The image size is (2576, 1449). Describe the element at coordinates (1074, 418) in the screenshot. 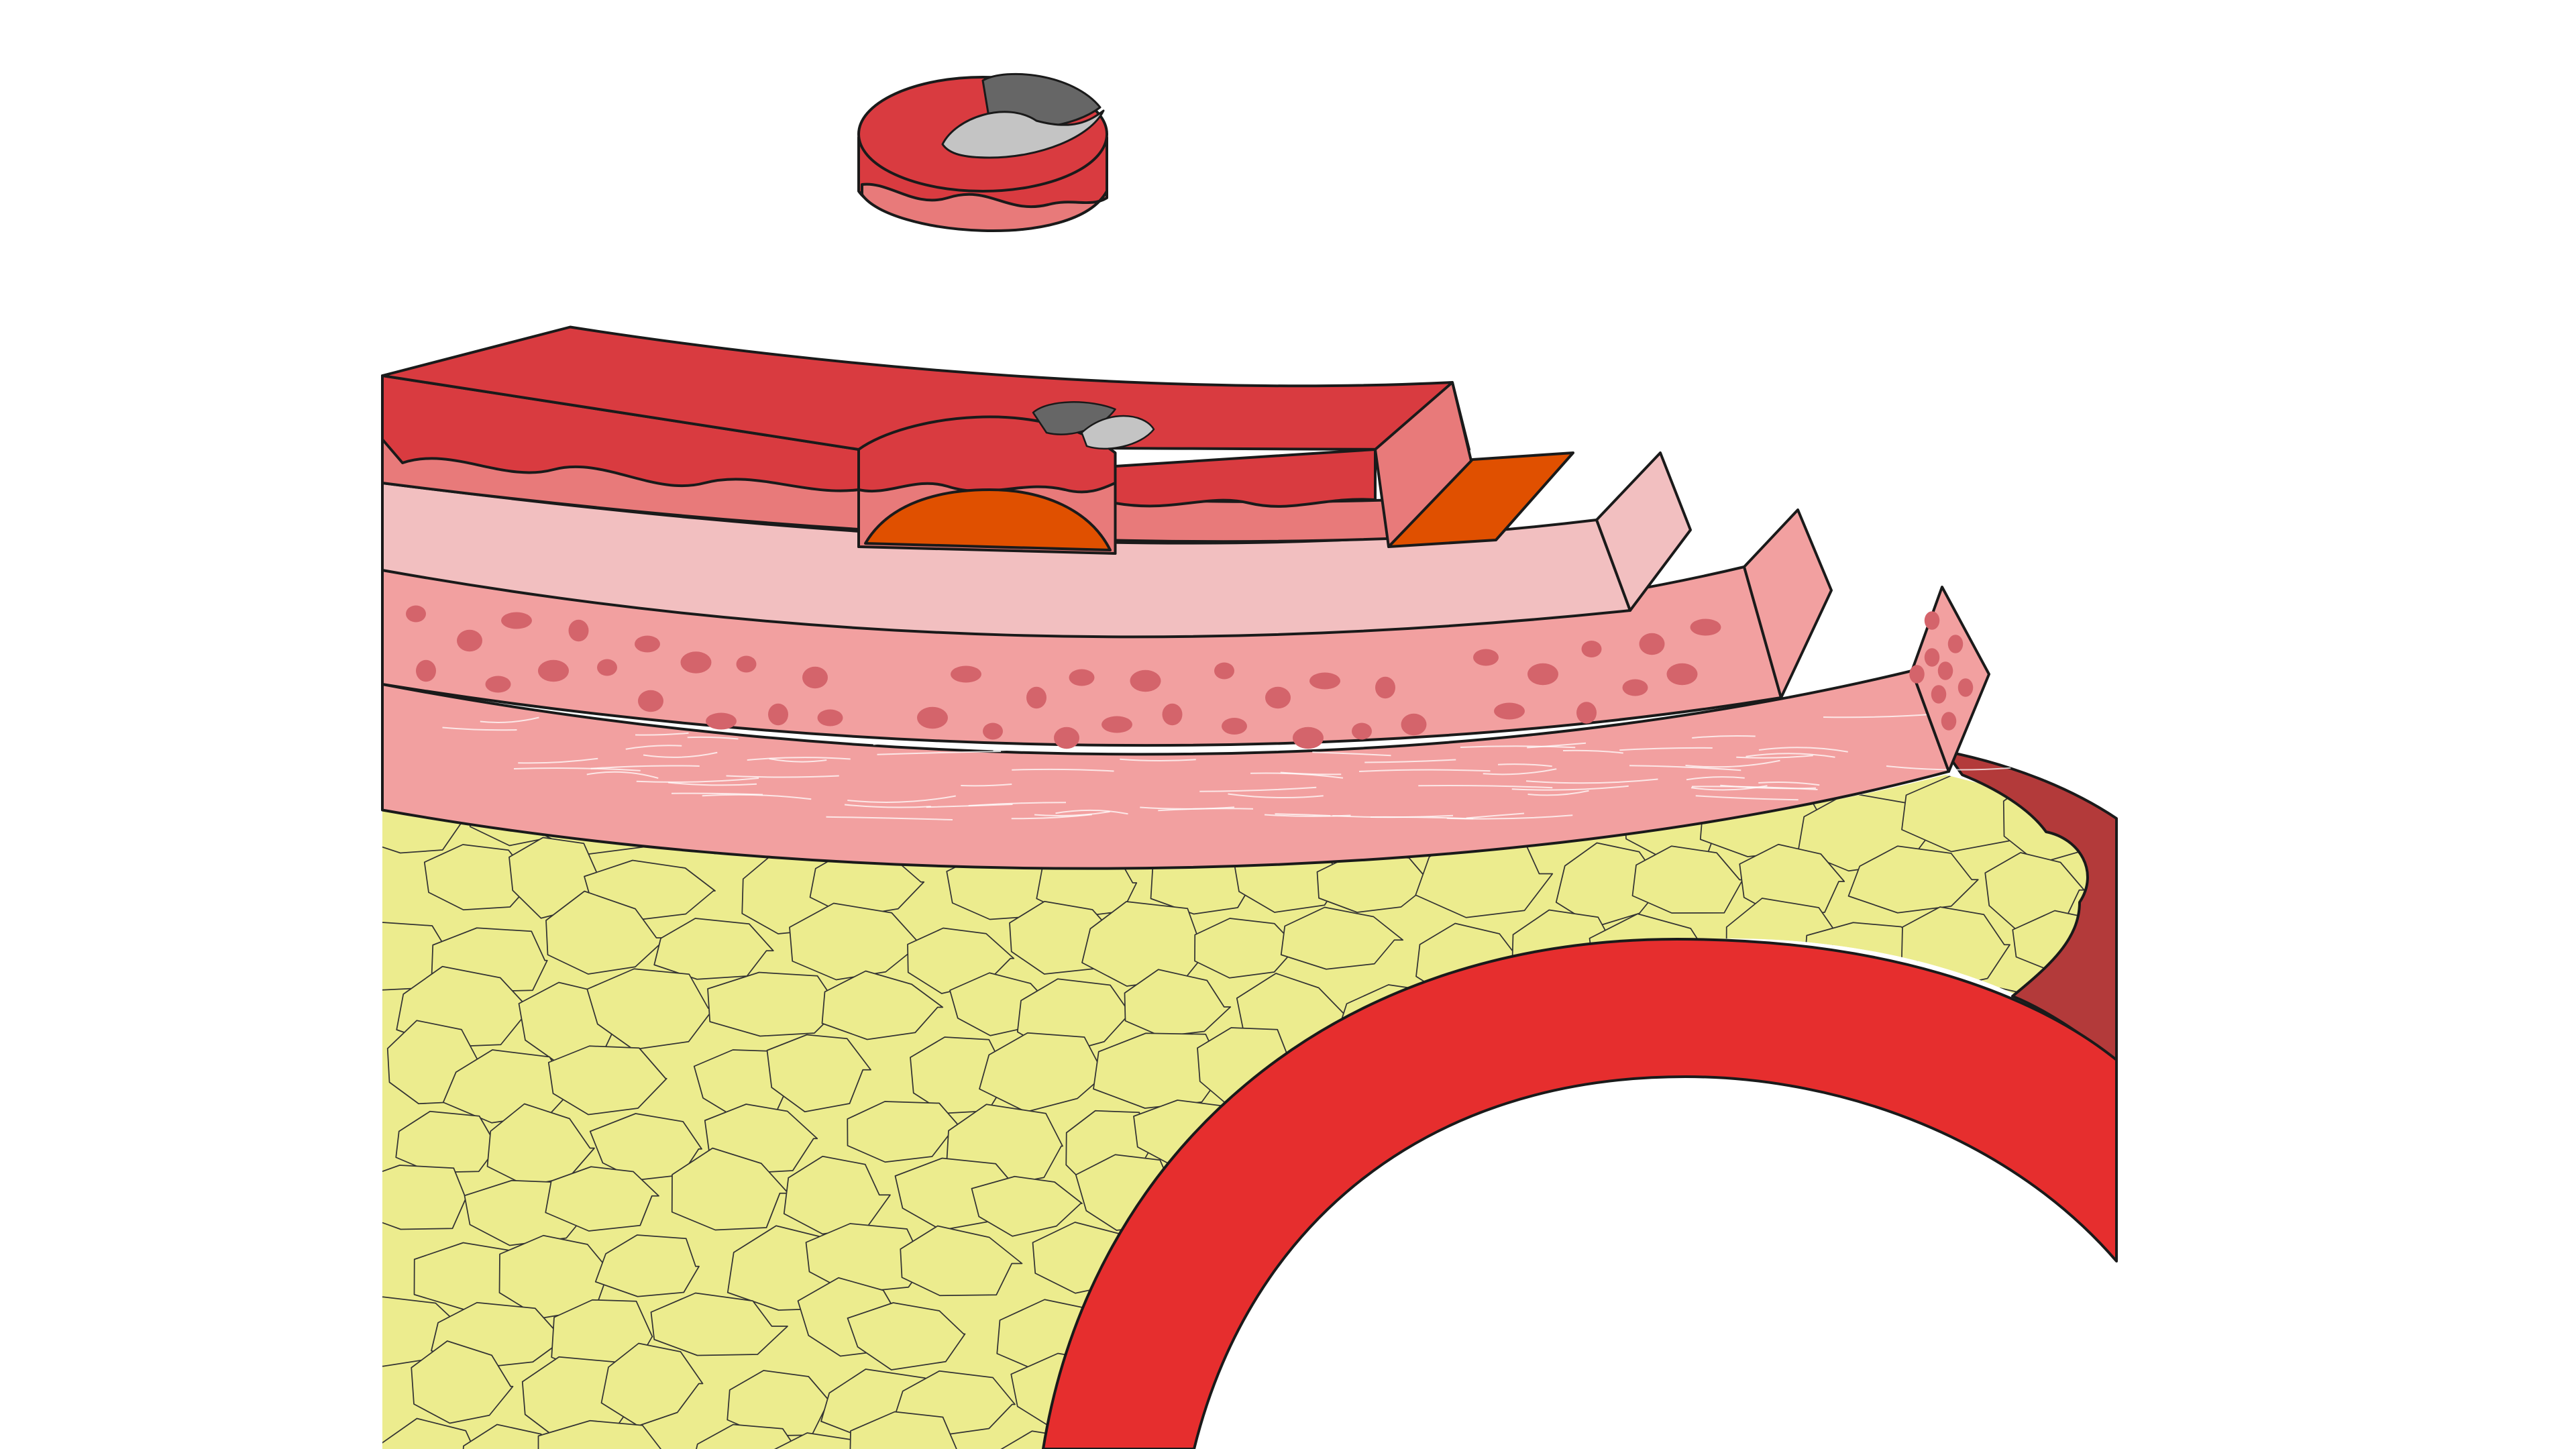

I see `stain-dark-spot` at that location.